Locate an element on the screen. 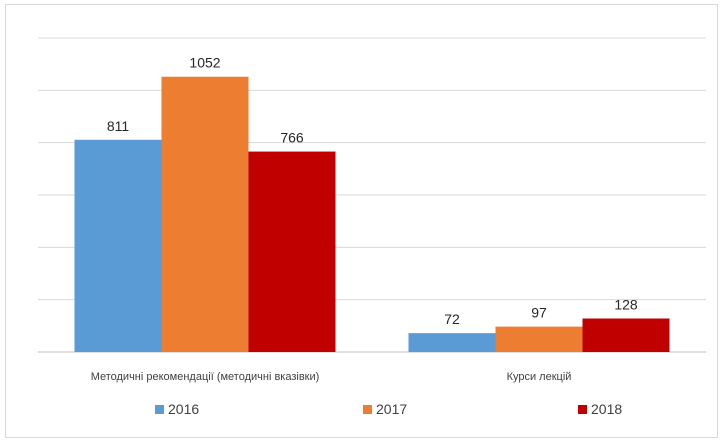 This screenshot has height=447, width=725. legend-swatch-2018 is located at coordinates (582, 409).